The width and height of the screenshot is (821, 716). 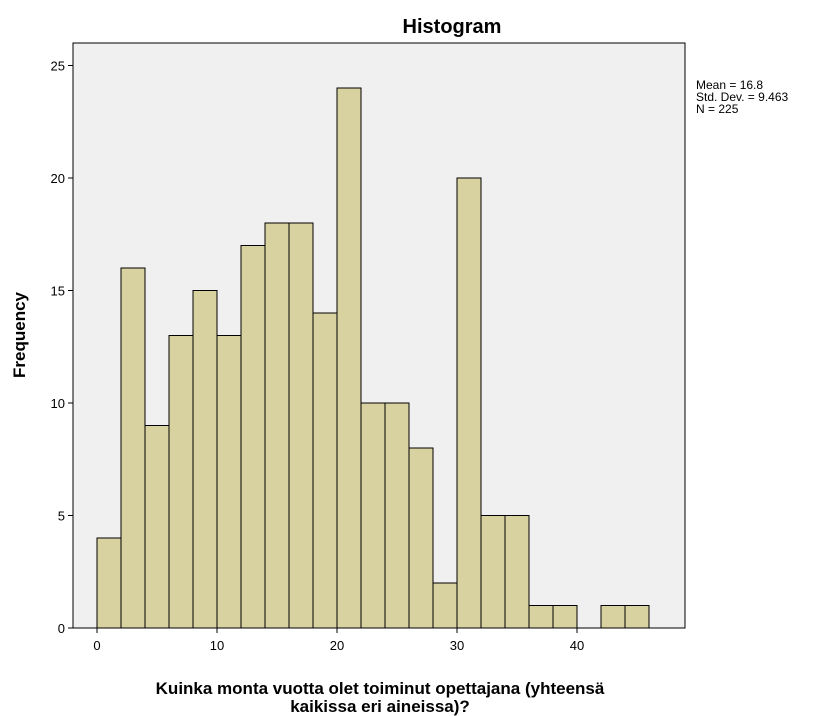 I want to click on y-tick-label: 20, so click(x=58, y=178).